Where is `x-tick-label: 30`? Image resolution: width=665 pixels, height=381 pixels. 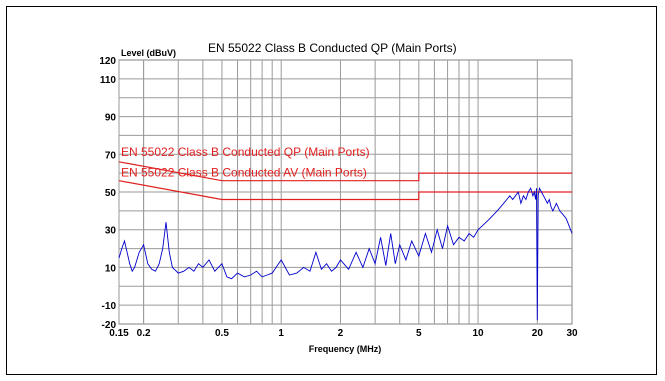
x-tick-label: 30 is located at coordinates (572, 333).